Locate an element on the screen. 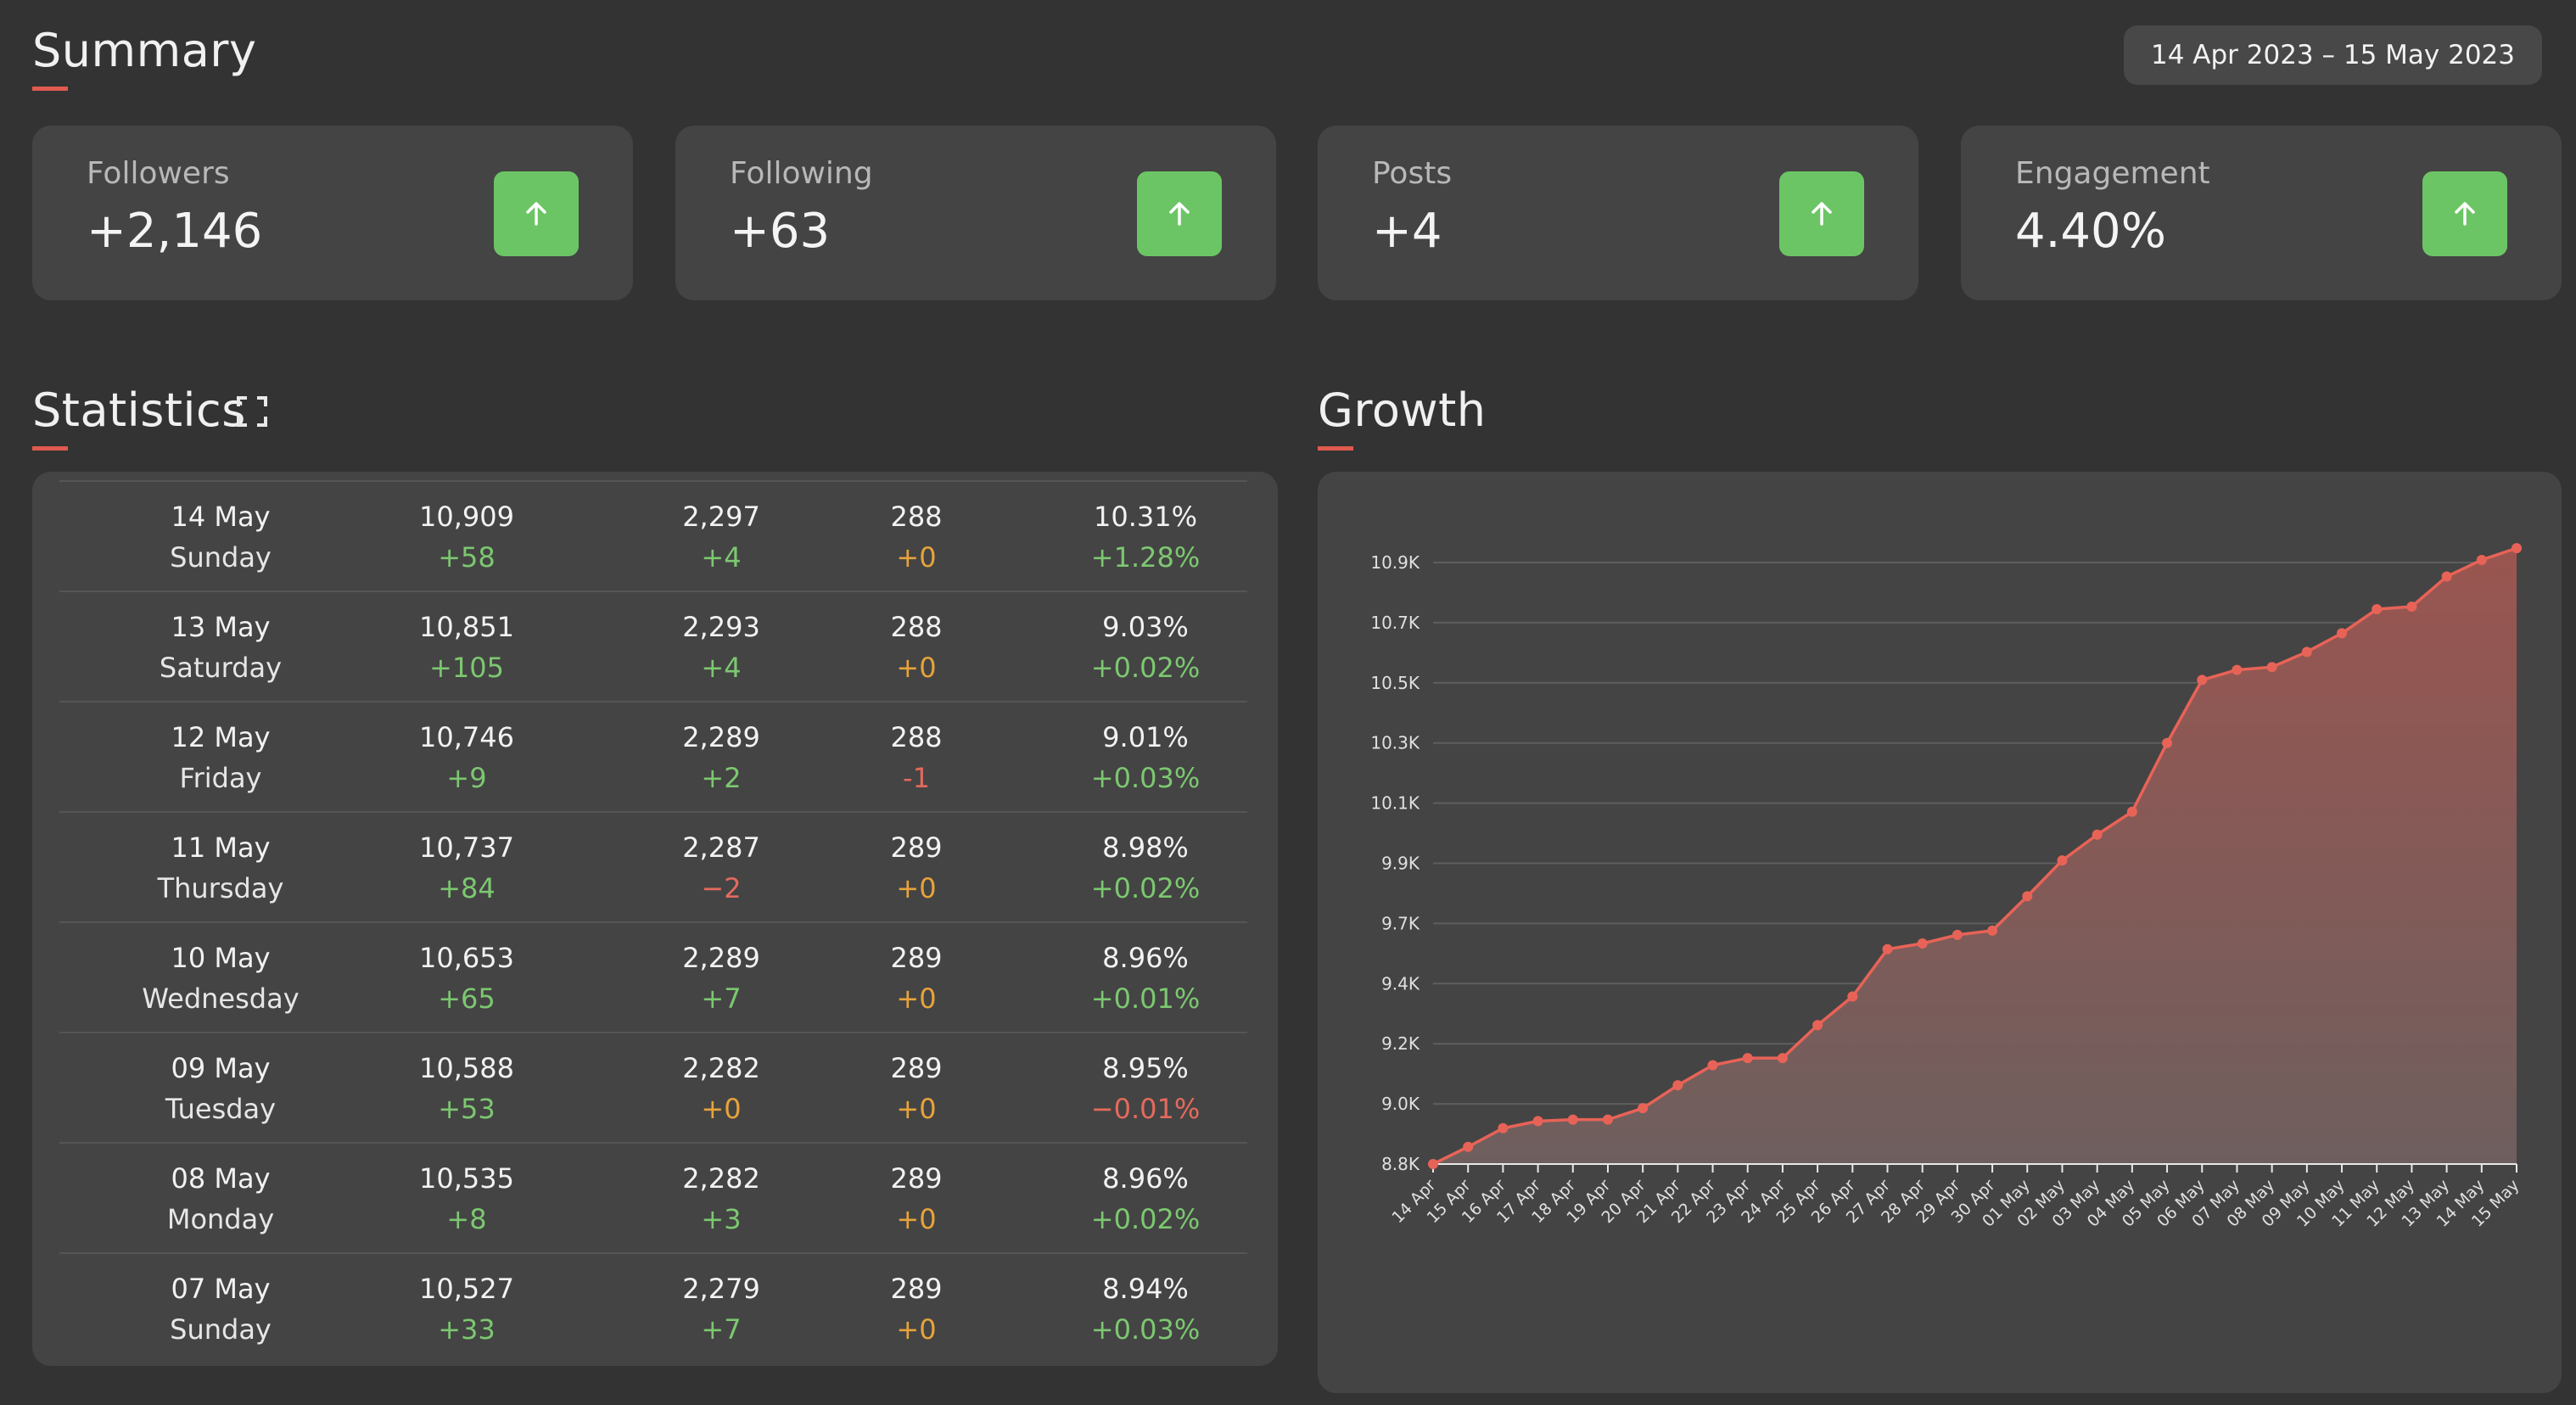 The width and height of the screenshot is (2576, 1405). row-day: Thursday is located at coordinates (220, 888).